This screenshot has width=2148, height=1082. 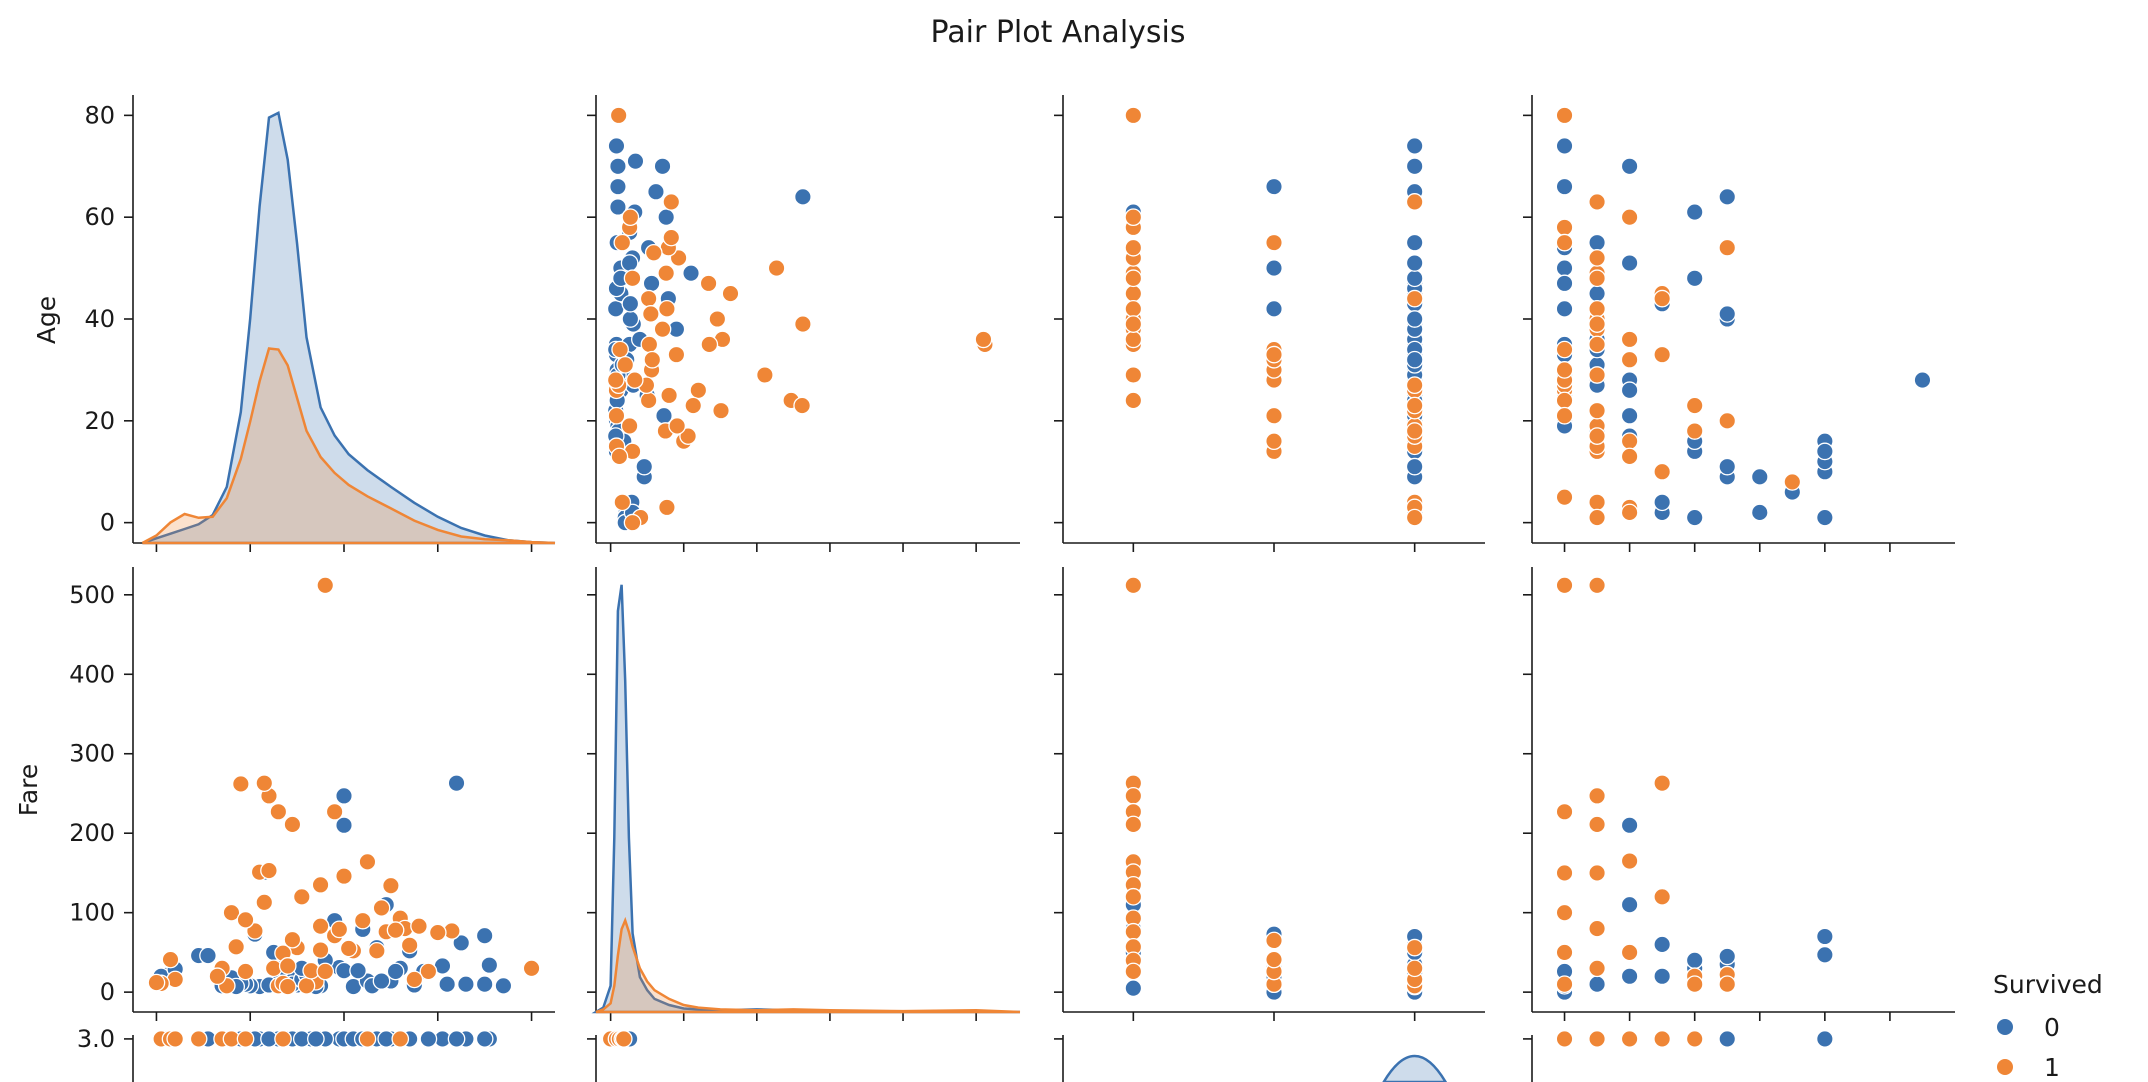 What do you see at coordinates (99, 115) in the screenshot?
I see `y-tick-label-age: 80` at bounding box center [99, 115].